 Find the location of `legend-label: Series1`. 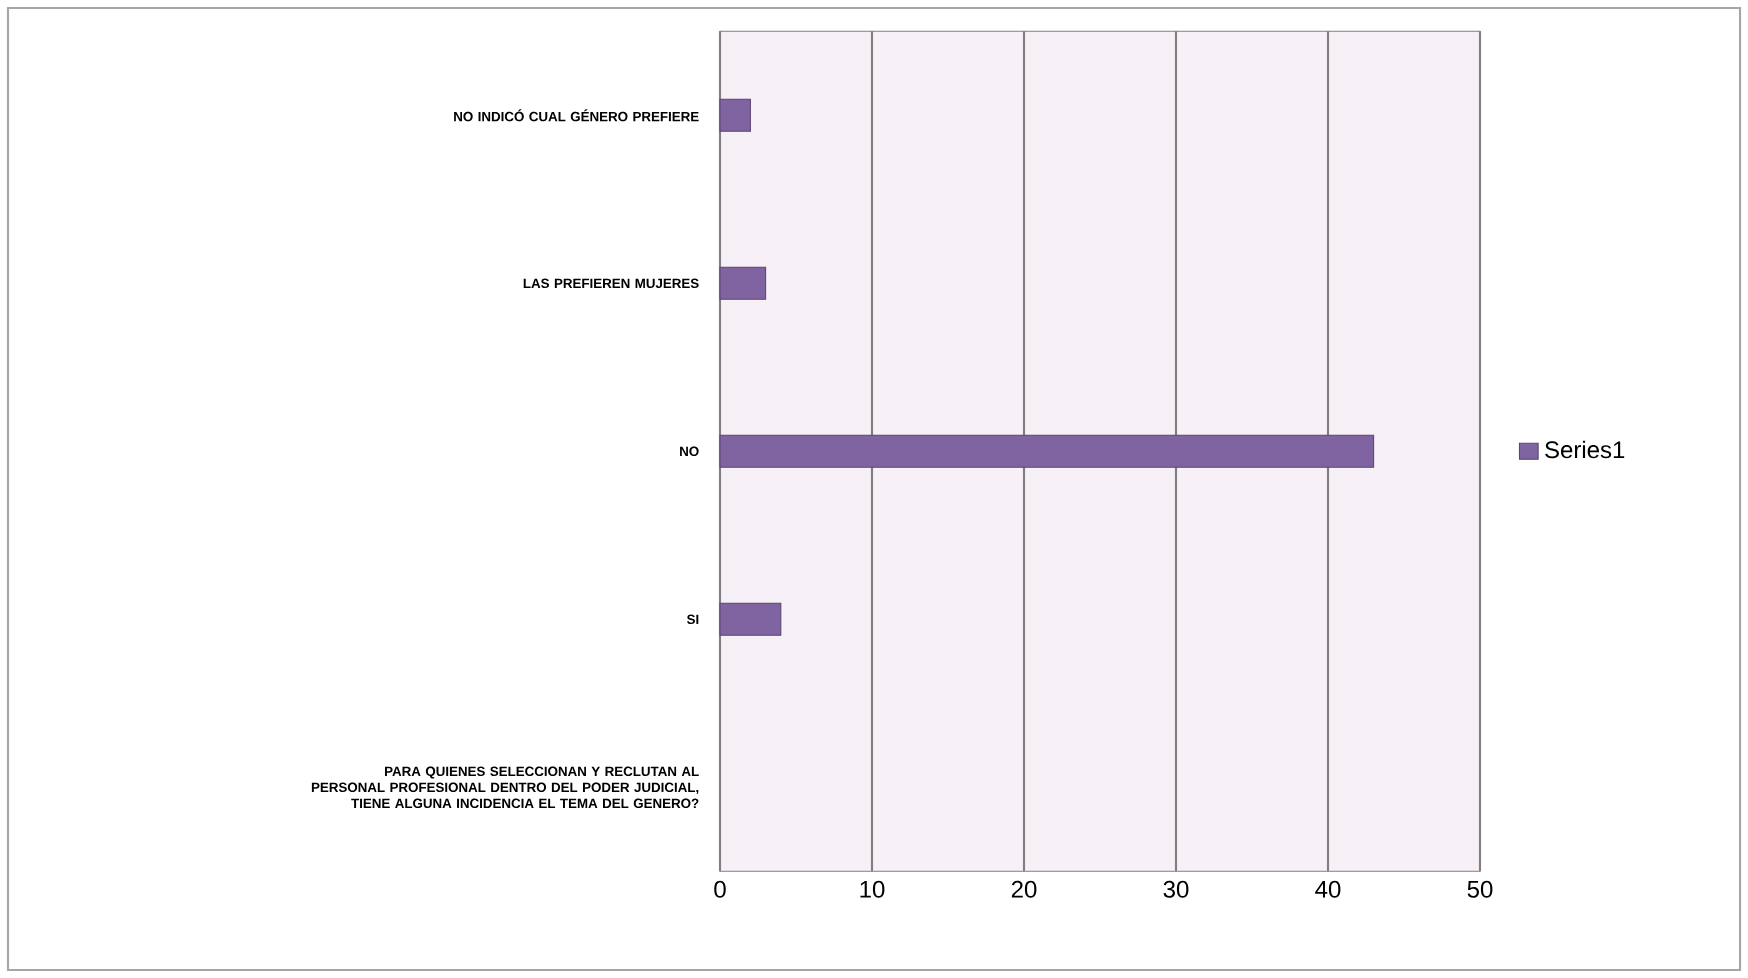

legend-label: Series1 is located at coordinates (1585, 449).